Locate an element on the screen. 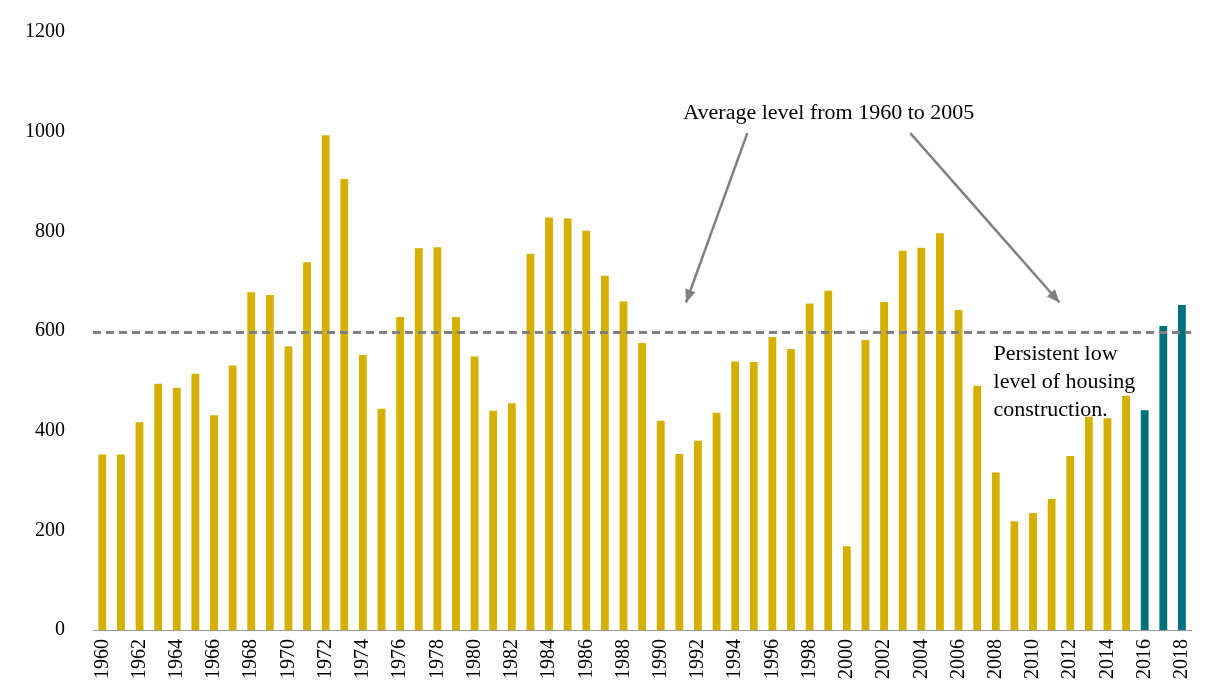 This screenshot has height=687, width=1209. x-tick-label: 1960 is located at coordinates (100, 659).